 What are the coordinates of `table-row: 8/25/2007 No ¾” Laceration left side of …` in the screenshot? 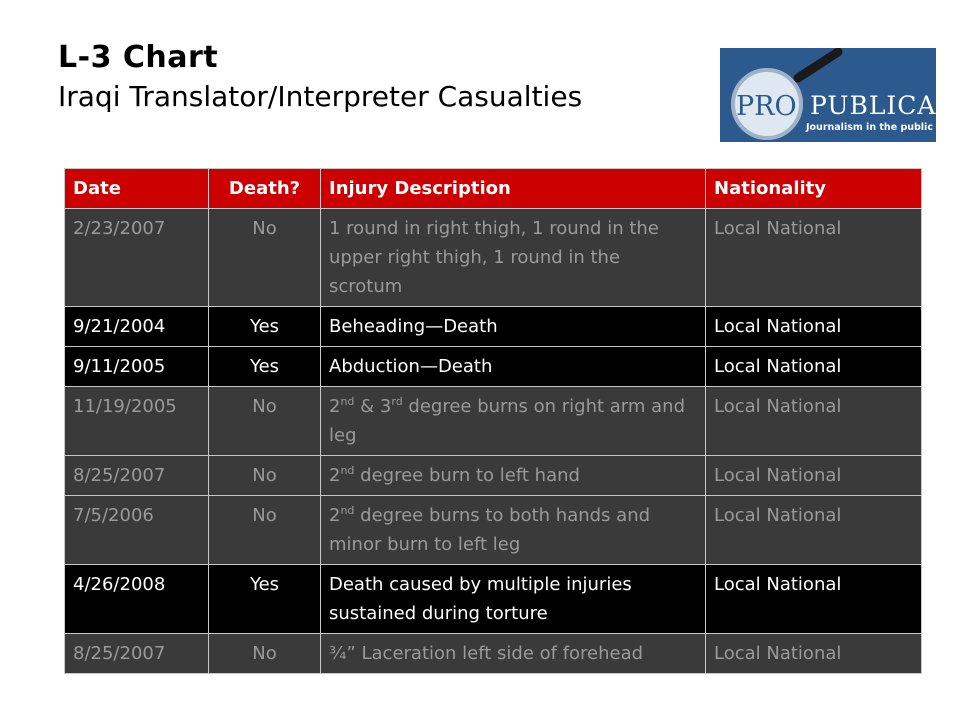 It's located at (493, 653).